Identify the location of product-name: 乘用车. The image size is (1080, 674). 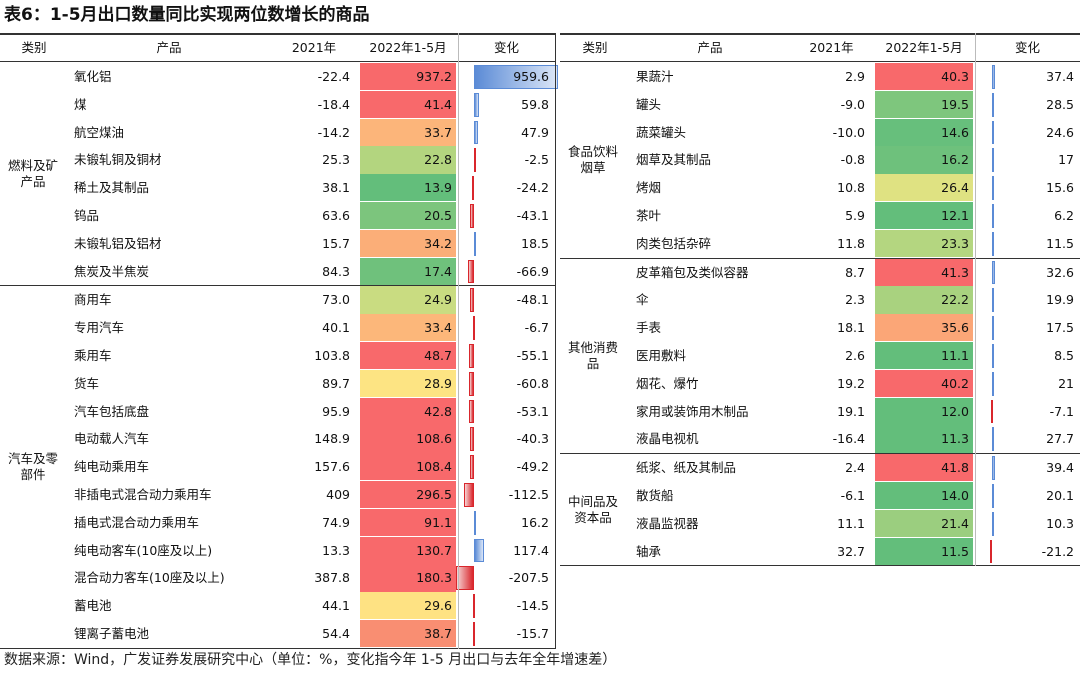
(93, 355).